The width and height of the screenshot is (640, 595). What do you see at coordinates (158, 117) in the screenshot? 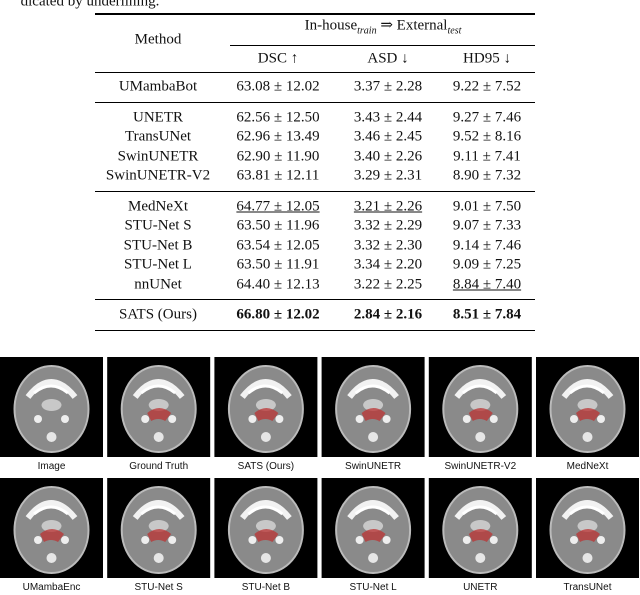
I see `cell: UNETR` at bounding box center [158, 117].